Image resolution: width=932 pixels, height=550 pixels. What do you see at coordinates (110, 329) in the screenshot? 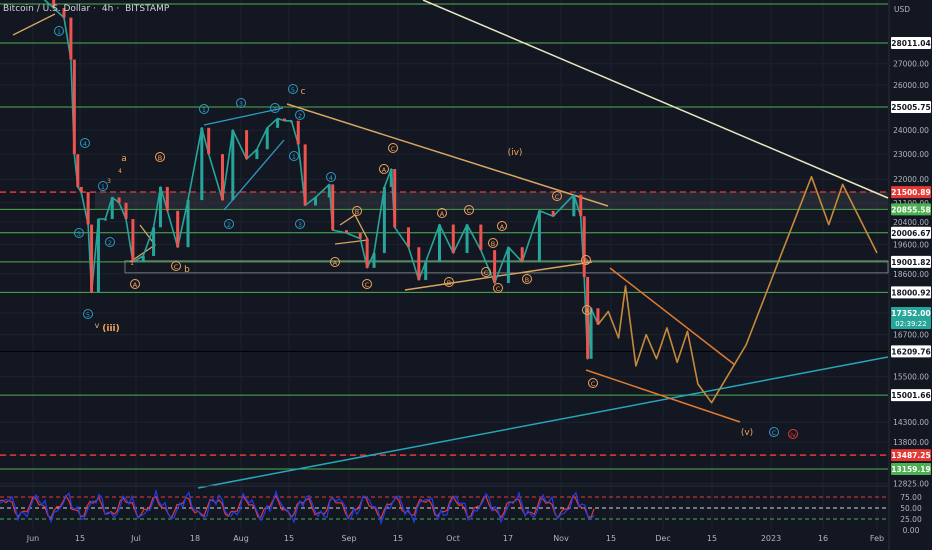
I see `wave-letter: (iii)` at bounding box center [110, 329].